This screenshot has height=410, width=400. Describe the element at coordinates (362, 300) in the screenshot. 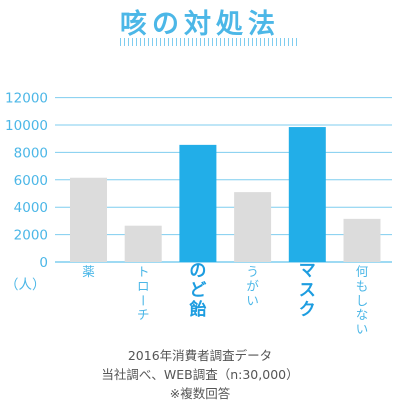

I see `category-label: 何もしない` at that location.